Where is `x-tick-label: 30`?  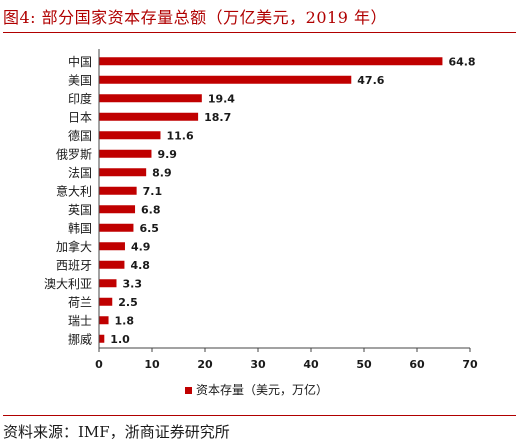
x-tick-label: 30 is located at coordinates (258, 364).